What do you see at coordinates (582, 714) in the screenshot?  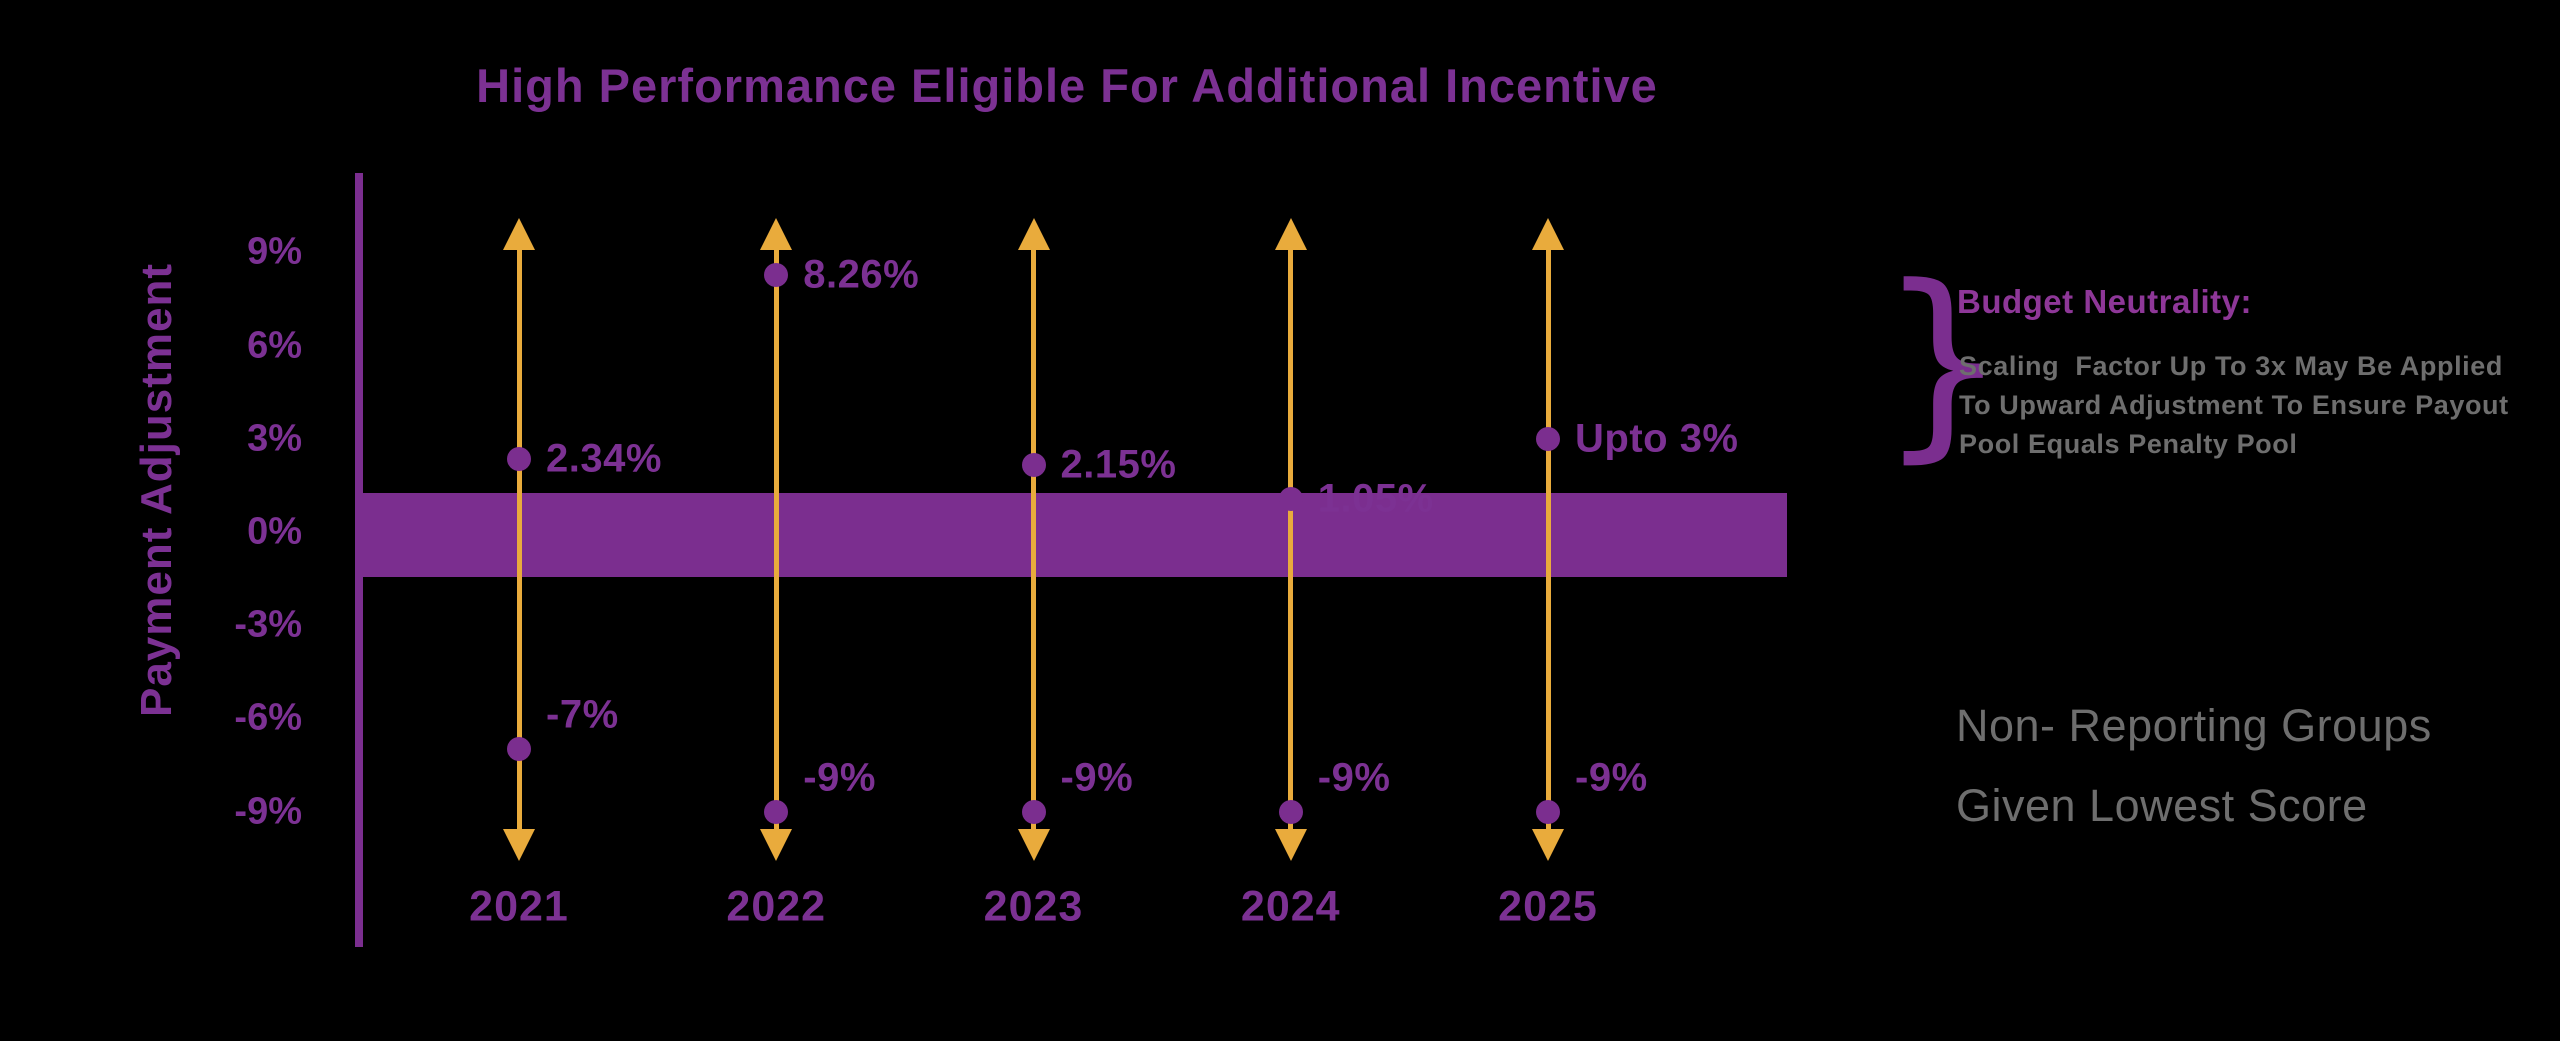 I see `data-point-label: -7%` at bounding box center [582, 714].